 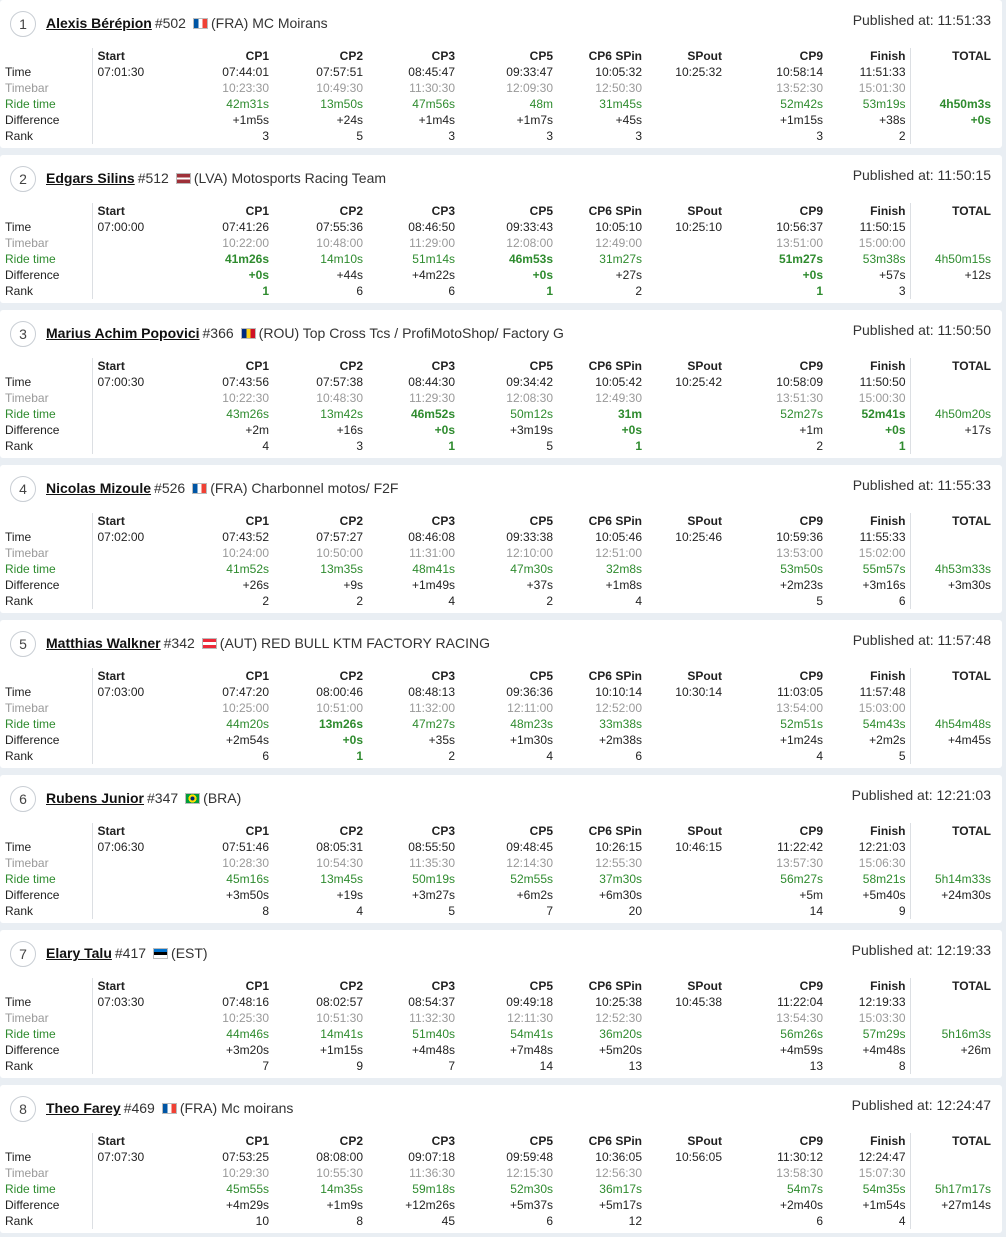 What do you see at coordinates (432, 414) in the screenshot?
I see `cell-ride: 46m52s` at bounding box center [432, 414].